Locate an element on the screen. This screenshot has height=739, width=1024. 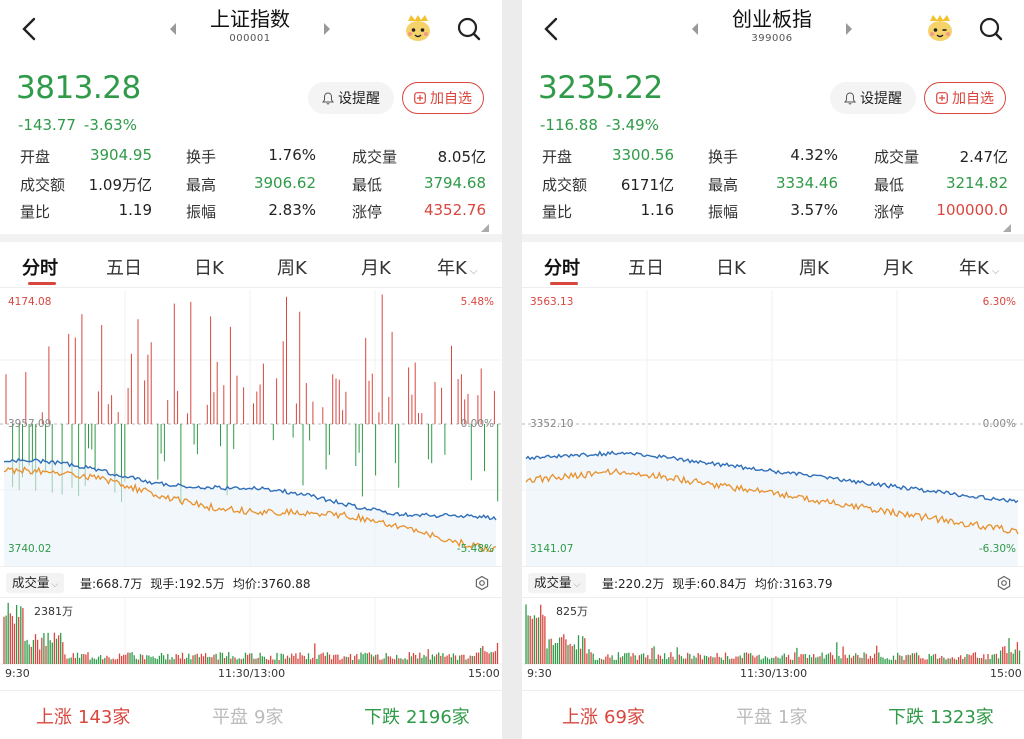
change-percent: -3.49% is located at coordinates (632, 125).